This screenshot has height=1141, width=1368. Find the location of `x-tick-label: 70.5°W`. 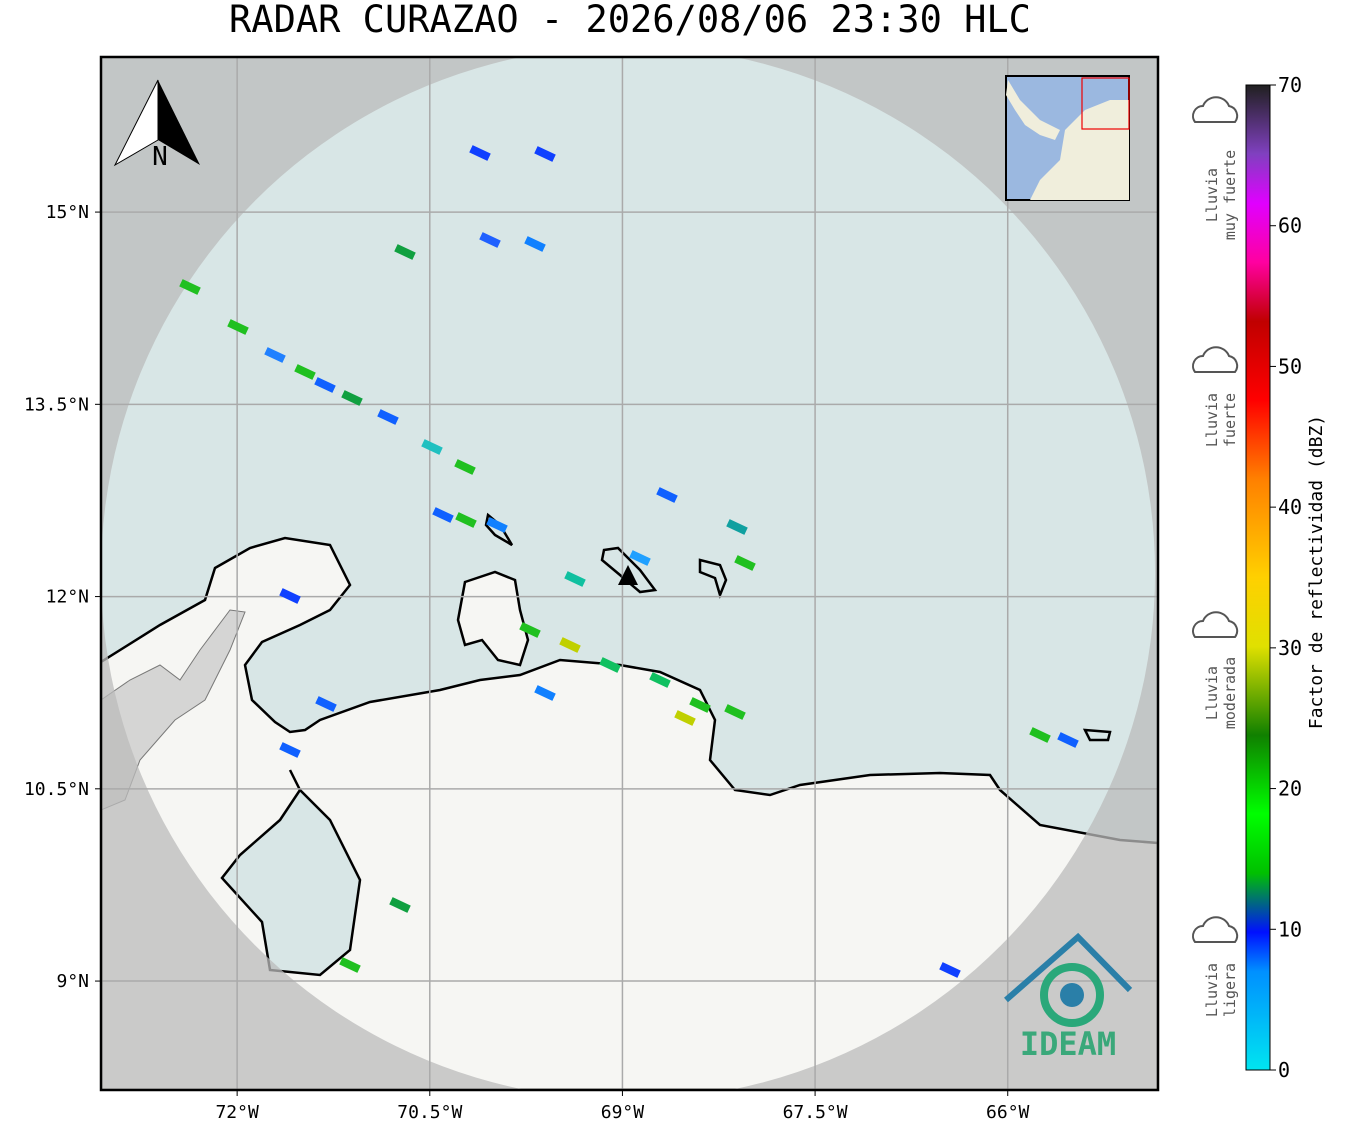

x-tick-label: 70.5°W is located at coordinates (429, 1112).